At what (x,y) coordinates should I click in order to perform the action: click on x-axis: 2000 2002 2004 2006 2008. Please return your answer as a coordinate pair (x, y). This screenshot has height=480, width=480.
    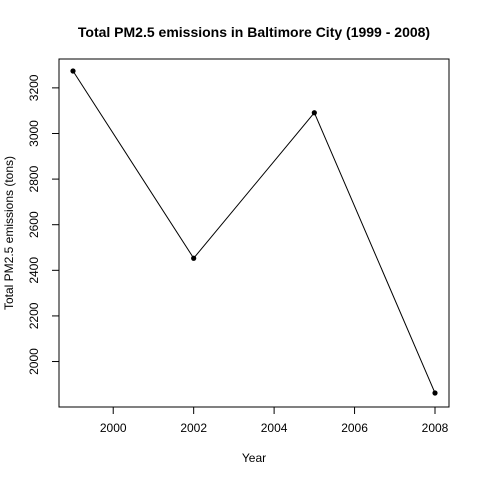
    Looking at the image, I should click on (274, 420).